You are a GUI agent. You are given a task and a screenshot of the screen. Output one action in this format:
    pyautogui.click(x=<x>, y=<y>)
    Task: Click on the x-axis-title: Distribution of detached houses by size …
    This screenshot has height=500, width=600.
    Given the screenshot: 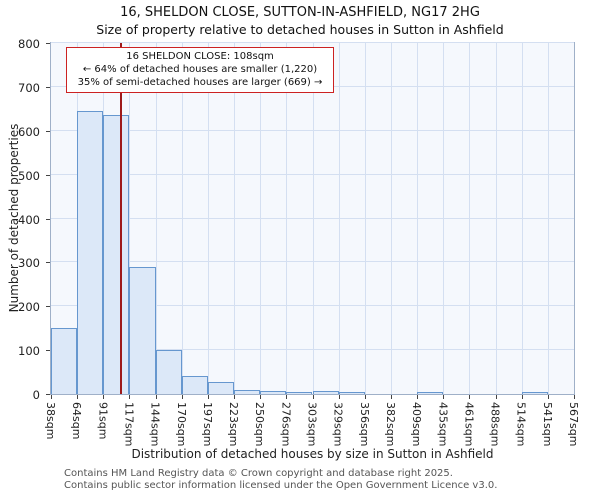 What is the action you would take?
    pyautogui.click(x=312, y=454)
    